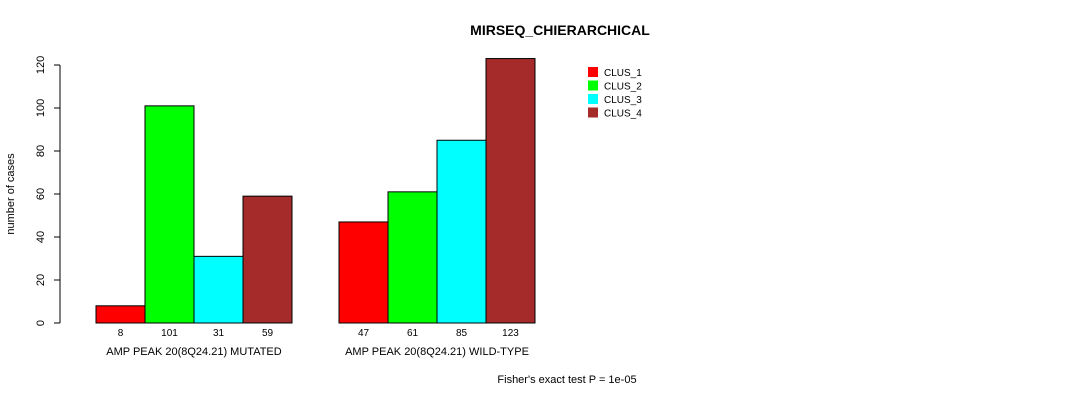 This screenshot has height=400, width=1090. Describe the element at coordinates (462, 333) in the screenshot. I see `bar-count-label: 85` at that location.